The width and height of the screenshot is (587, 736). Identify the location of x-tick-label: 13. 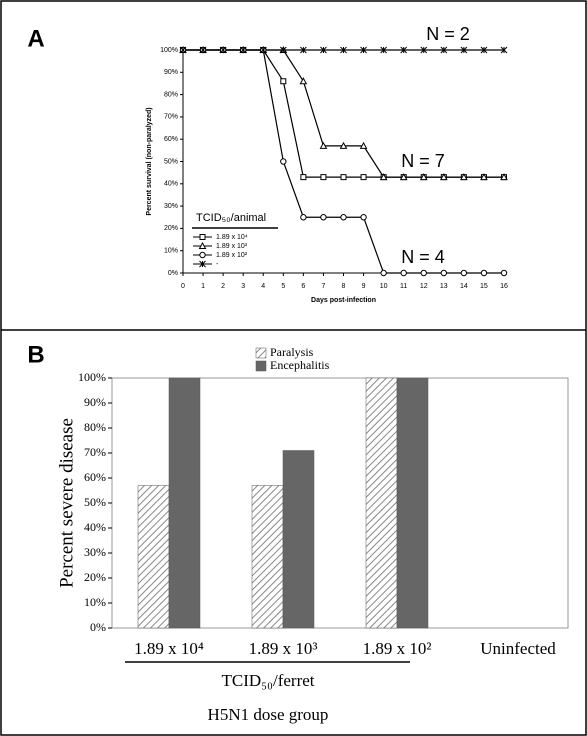
(444, 286).